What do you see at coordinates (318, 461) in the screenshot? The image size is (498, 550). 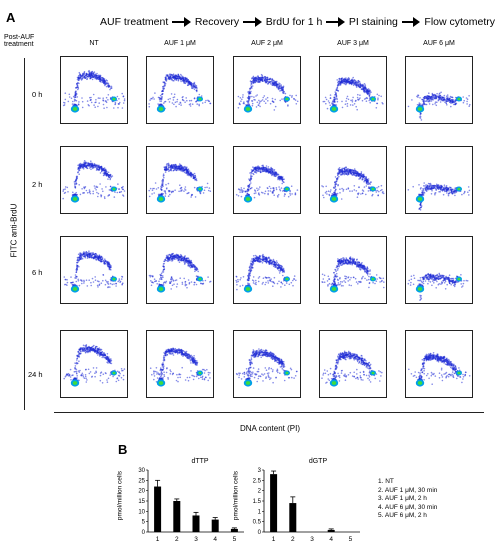 I see `chart-title-dgtp: dGTP` at bounding box center [318, 461].